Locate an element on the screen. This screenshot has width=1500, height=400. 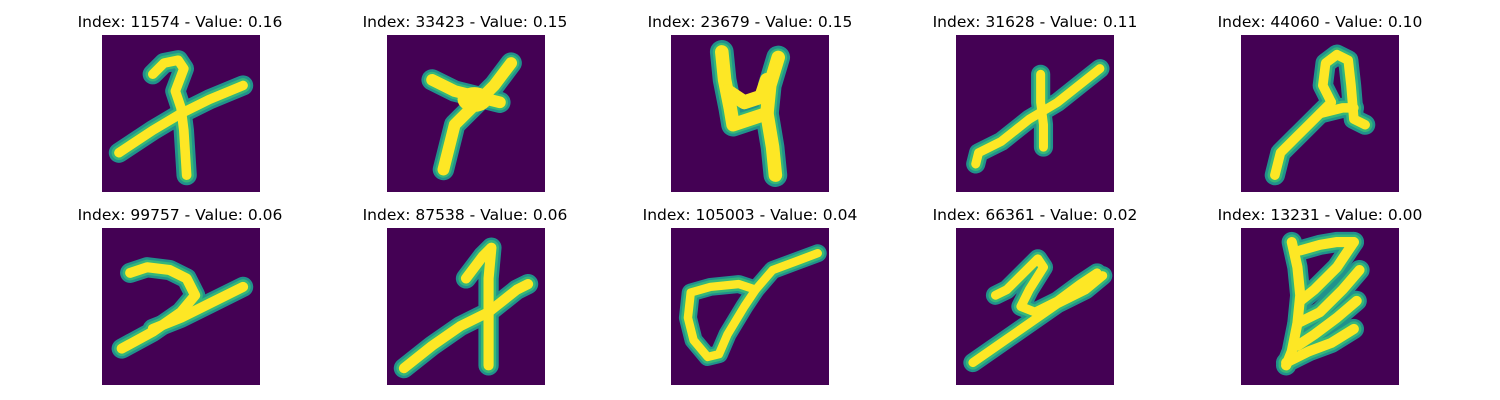
panel-title: Index: 66361 - Value: 0.02 is located at coordinates (1035, 215).